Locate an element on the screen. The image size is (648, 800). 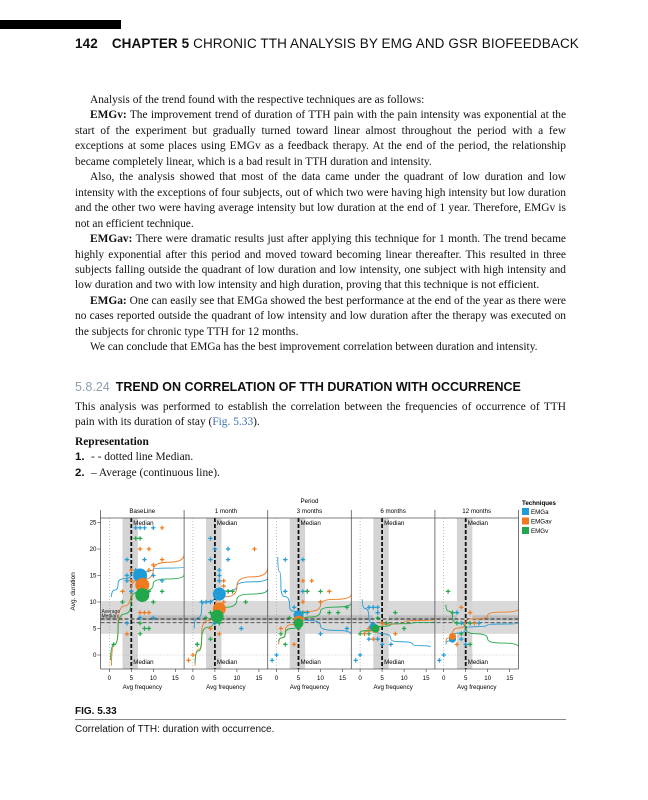
median-h-label: Median is located at coordinates (110, 616).